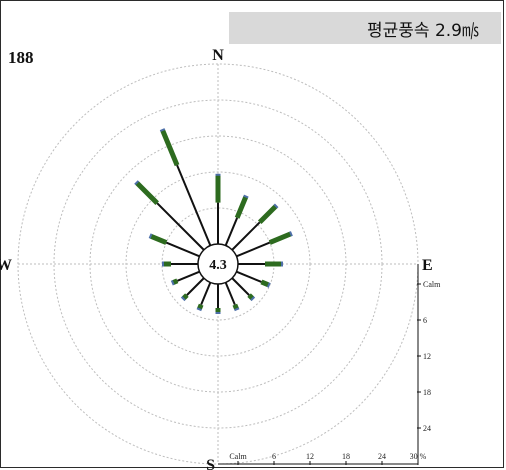 This screenshot has width=506, height=470. Describe the element at coordinates (427, 265) in the screenshot. I see `direction-e: E` at that location.